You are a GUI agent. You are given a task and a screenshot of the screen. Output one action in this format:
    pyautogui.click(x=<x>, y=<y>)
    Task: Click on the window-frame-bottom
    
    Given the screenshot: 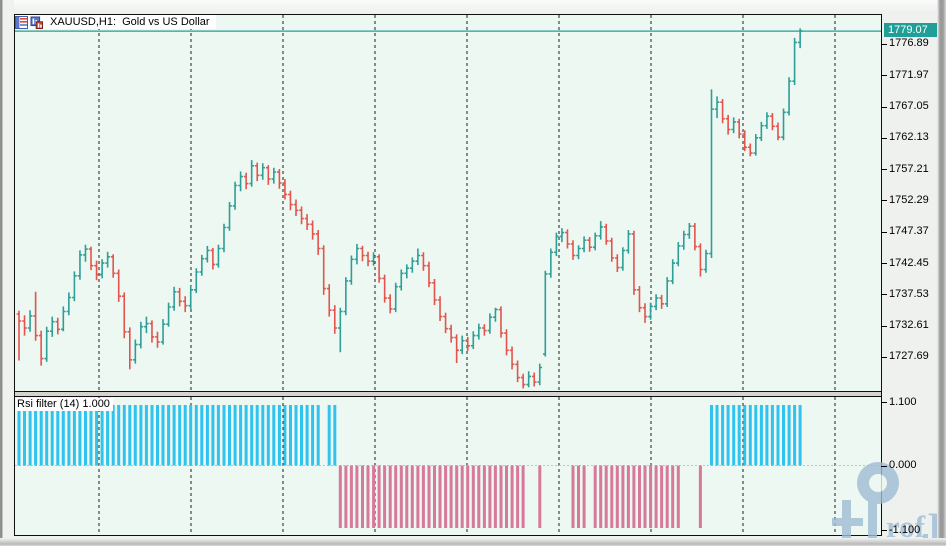 What is the action you would take?
    pyautogui.click(x=473, y=542)
    